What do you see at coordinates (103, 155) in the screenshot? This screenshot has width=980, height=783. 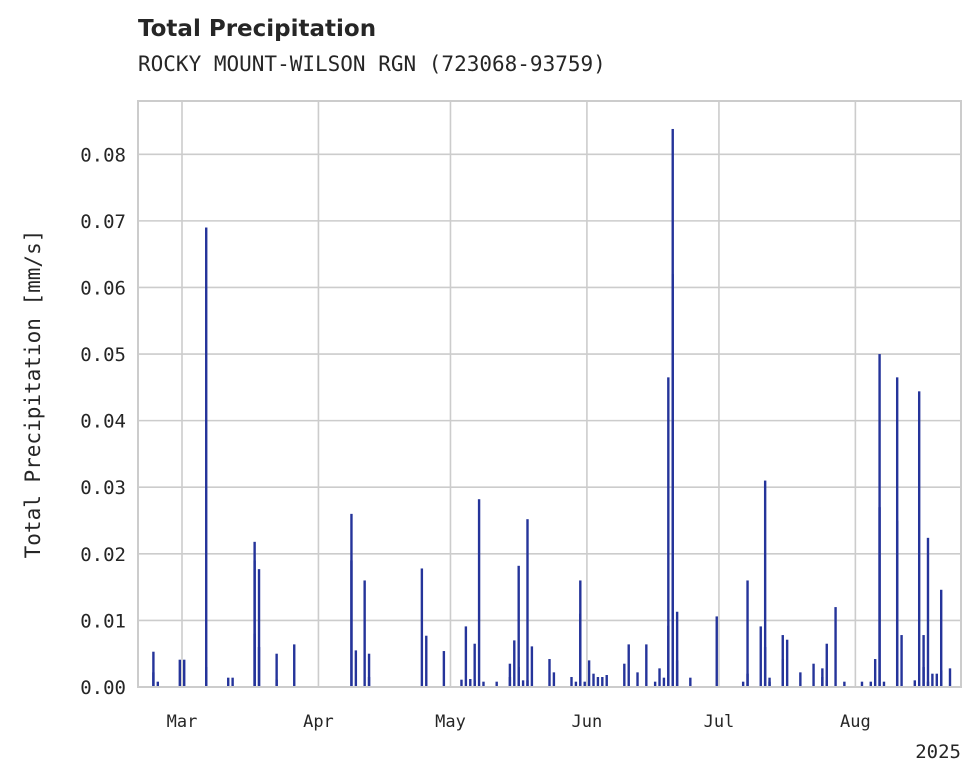 I see `y-tick-label: 0.08` at bounding box center [103, 155].